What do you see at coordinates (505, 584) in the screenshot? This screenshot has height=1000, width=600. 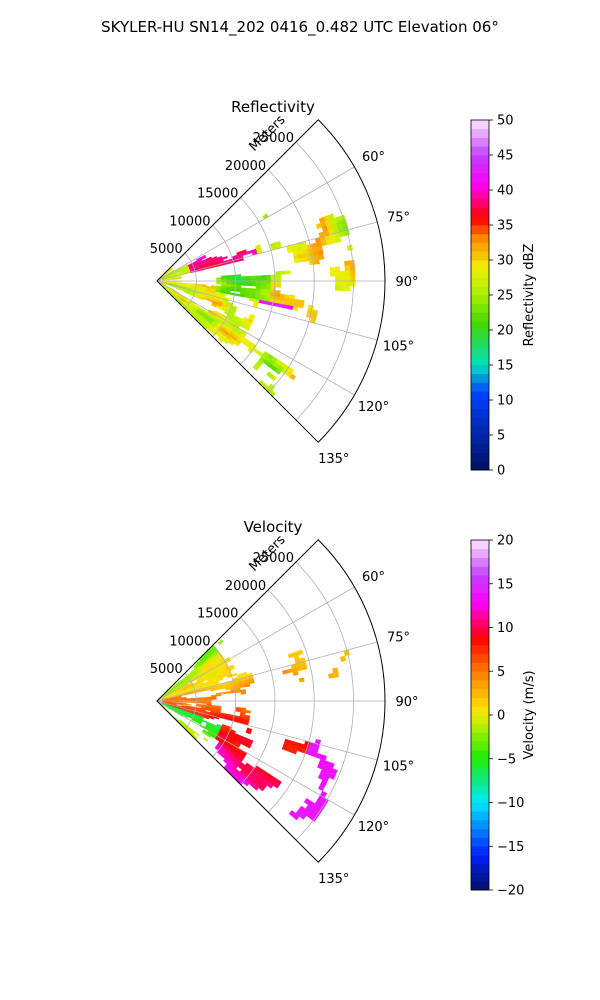 I see `colorbar-tick-label: 15` at bounding box center [505, 584].